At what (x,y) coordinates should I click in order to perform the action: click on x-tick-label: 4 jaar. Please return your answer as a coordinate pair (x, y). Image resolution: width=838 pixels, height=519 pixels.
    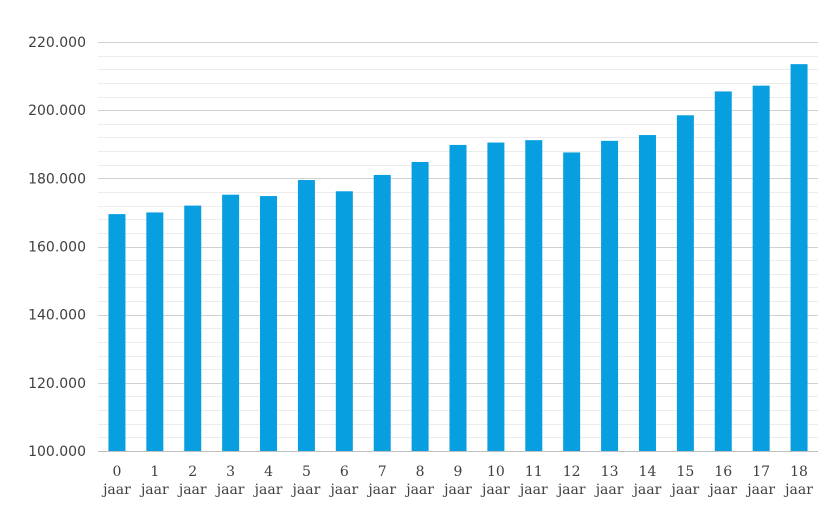
    Looking at the image, I should click on (268, 481).